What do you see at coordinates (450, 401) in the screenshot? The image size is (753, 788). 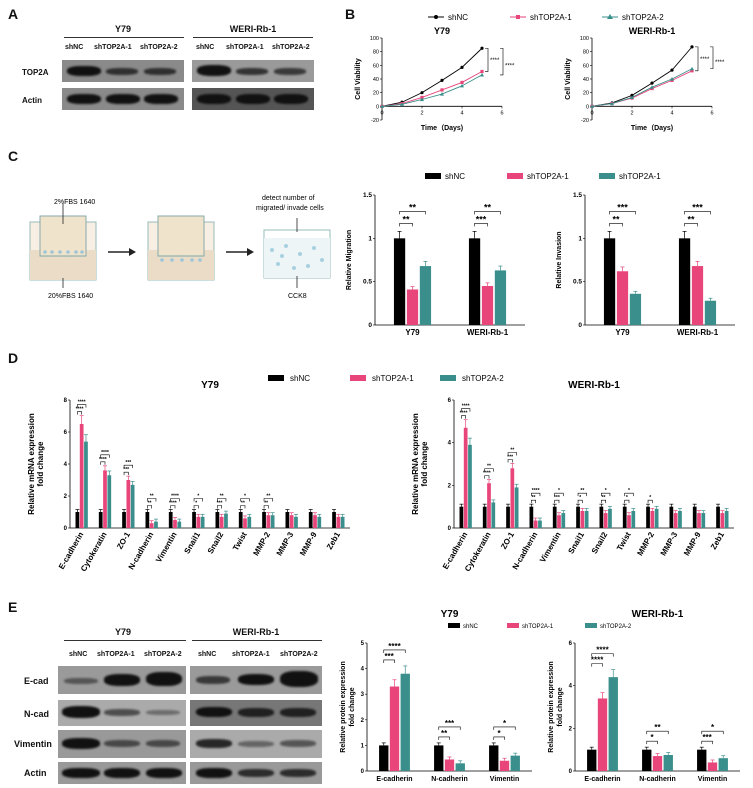 I see `y-tick-label: 6` at bounding box center [450, 401].